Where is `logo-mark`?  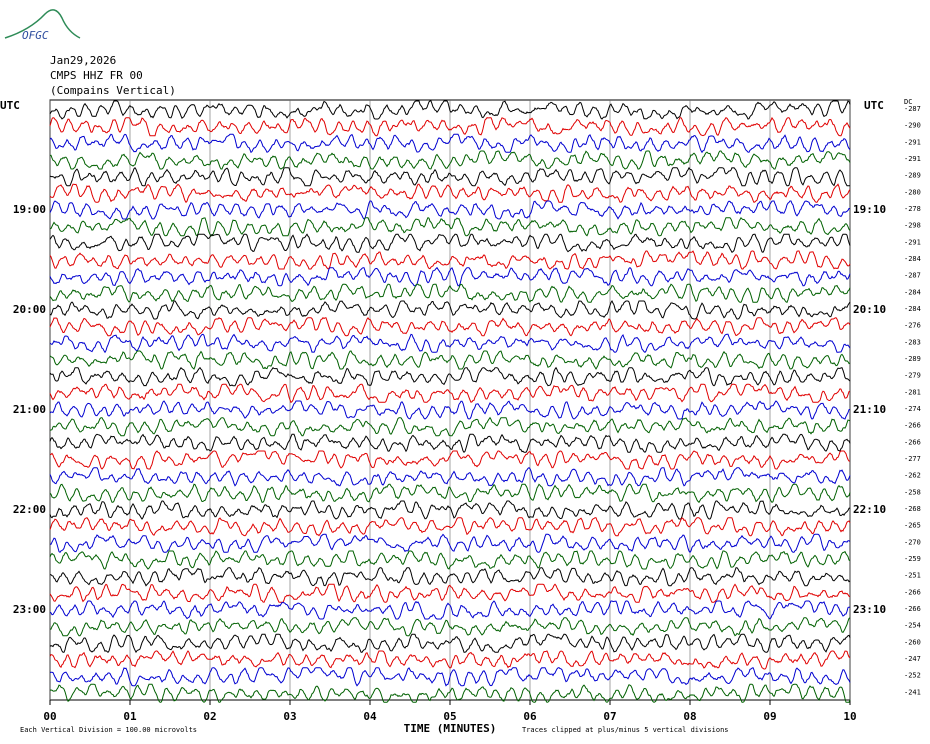
logo-mark is located at coordinates (42, 24).